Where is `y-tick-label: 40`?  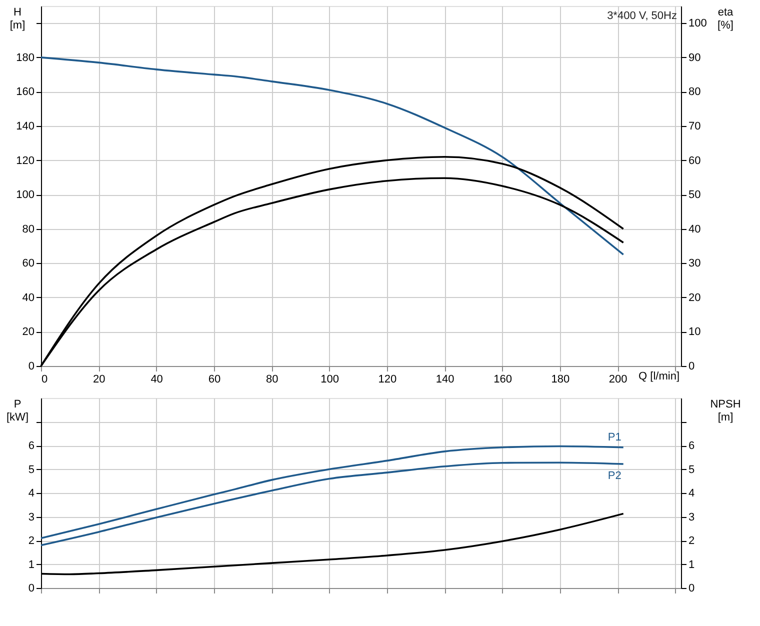 y-tick-label: 40 is located at coordinates (28, 298).